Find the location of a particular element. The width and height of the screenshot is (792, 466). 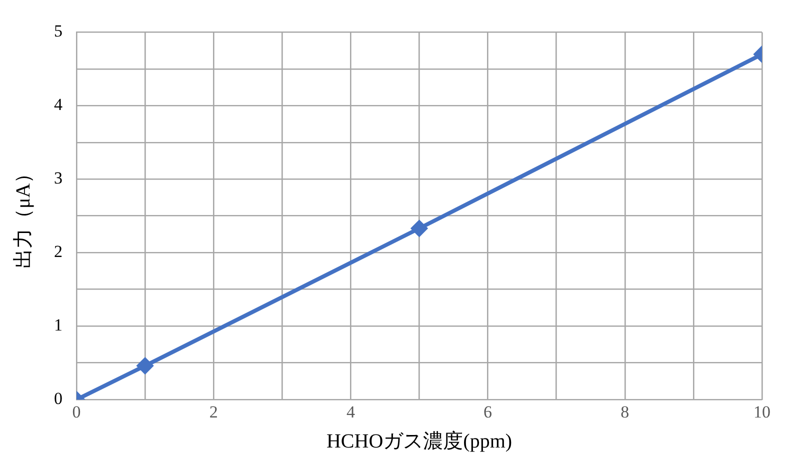

x-tick-label: 6 is located at coordinates (488, 412).